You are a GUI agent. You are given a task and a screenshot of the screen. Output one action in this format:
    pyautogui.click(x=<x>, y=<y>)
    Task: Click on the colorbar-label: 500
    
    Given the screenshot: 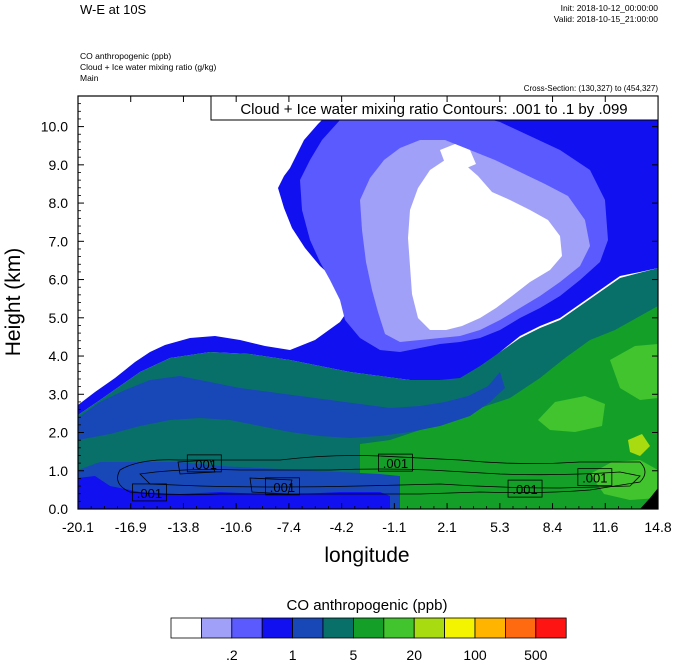 What is the action you would take?
    pyautogui.click(x=536, y=655)
    